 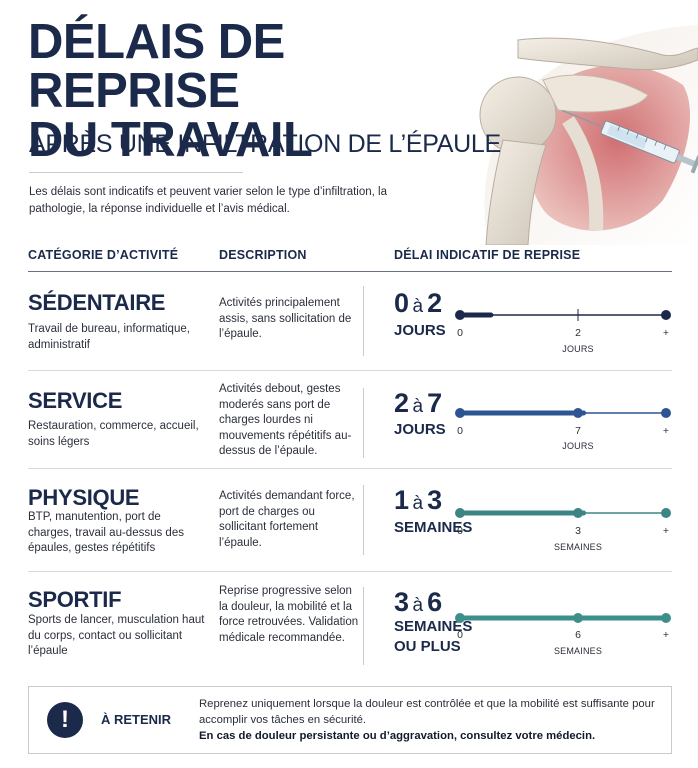 I want to click on delay-from: 2, so click(x=401, y=403).